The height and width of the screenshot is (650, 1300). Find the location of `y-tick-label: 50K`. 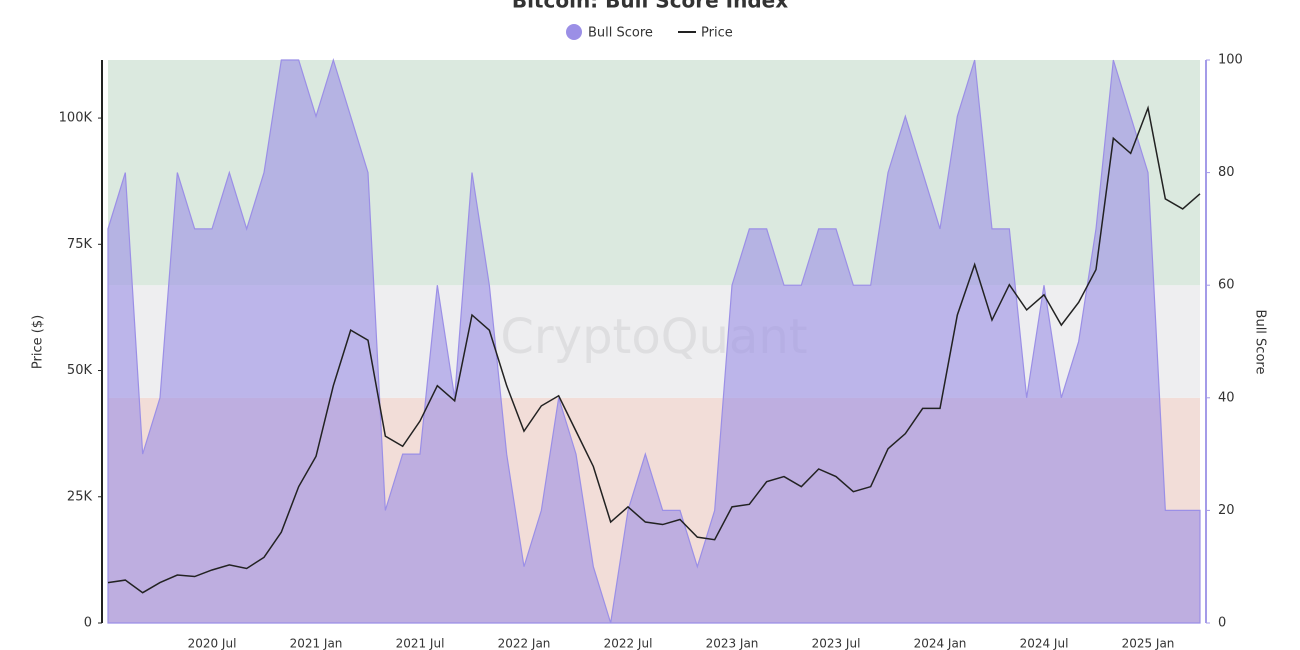

y-tick-label: 50K is located at coordinates (80, 370).